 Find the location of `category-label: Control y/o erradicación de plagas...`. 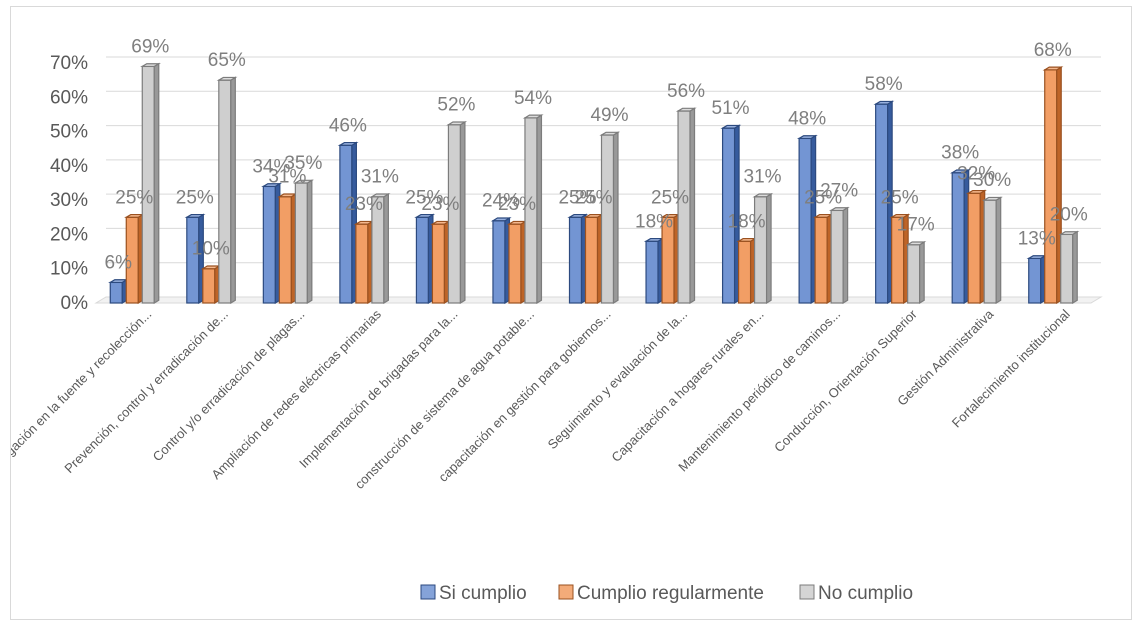

category-label: Control y/o erradicación de plagas... is located at coordinates (229, 386).